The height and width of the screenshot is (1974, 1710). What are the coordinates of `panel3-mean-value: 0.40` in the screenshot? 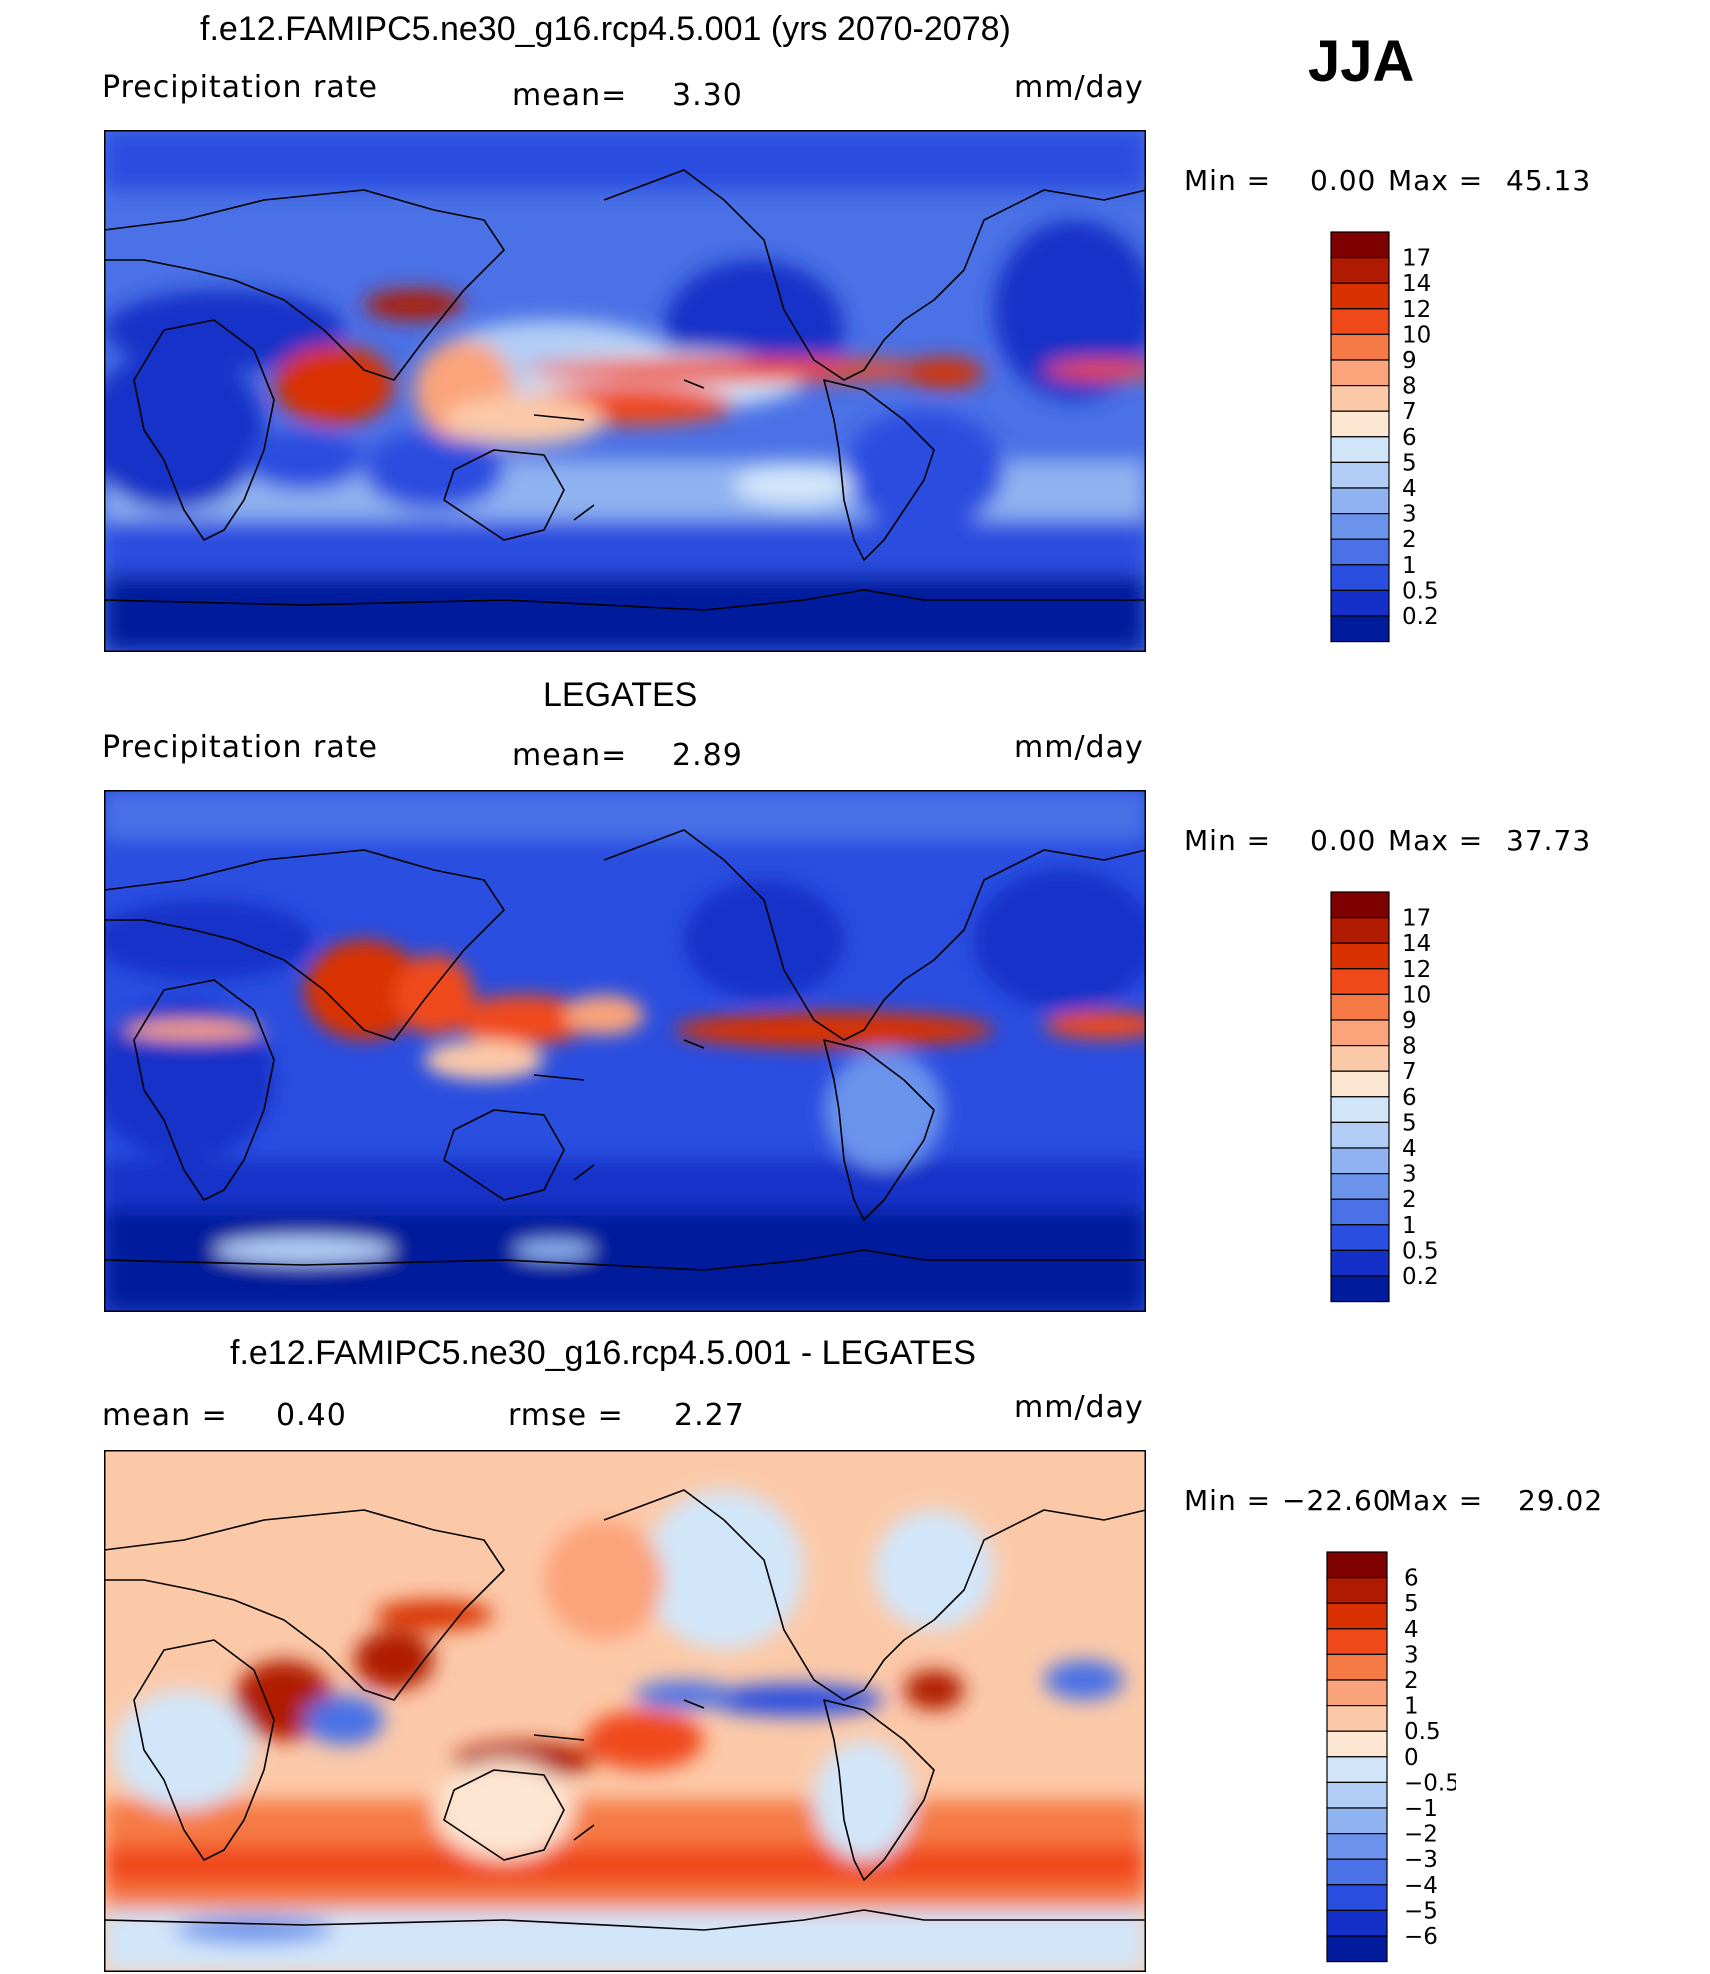 It's located at (311, 1415).